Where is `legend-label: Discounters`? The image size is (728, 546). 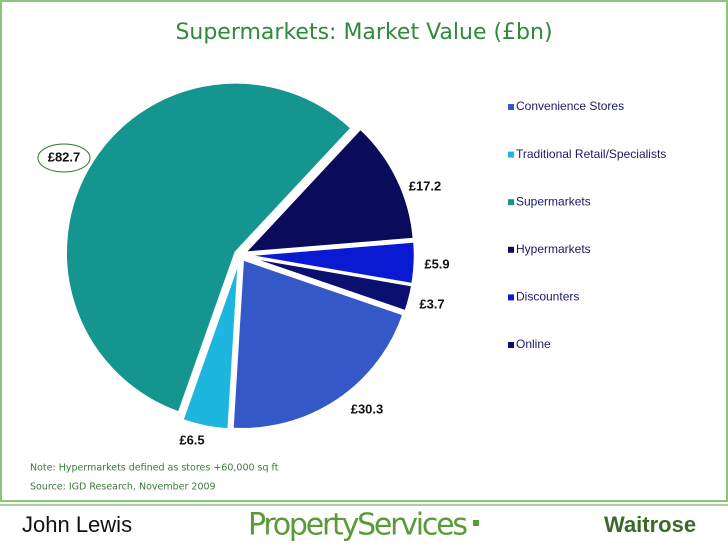 legend-label: Discounters is located at coordinates (547, 297).